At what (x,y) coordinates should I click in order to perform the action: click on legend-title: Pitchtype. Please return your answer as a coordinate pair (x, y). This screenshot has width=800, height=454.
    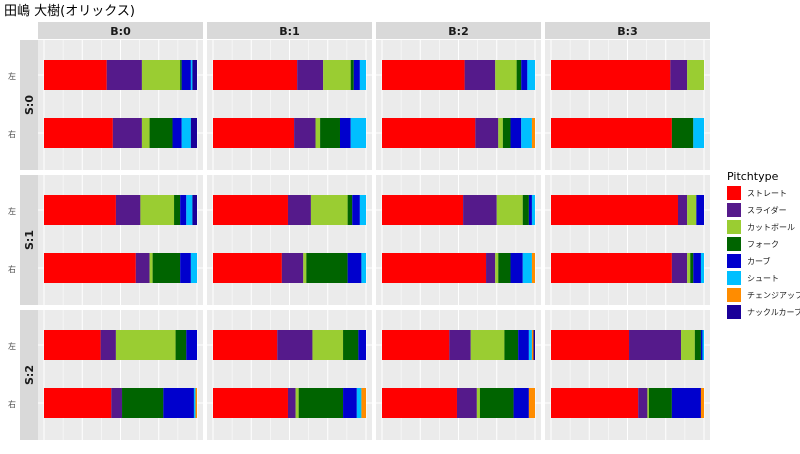
    Looking at the image, I should click on (753, 176).